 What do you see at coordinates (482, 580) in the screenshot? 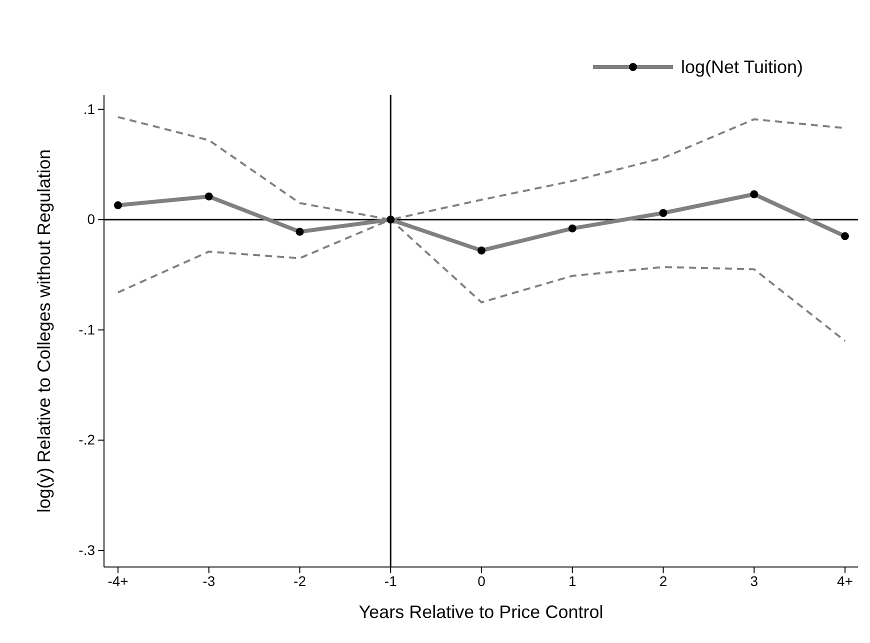
I see `x-tick-label: 0` at bounding box center [482, 580].